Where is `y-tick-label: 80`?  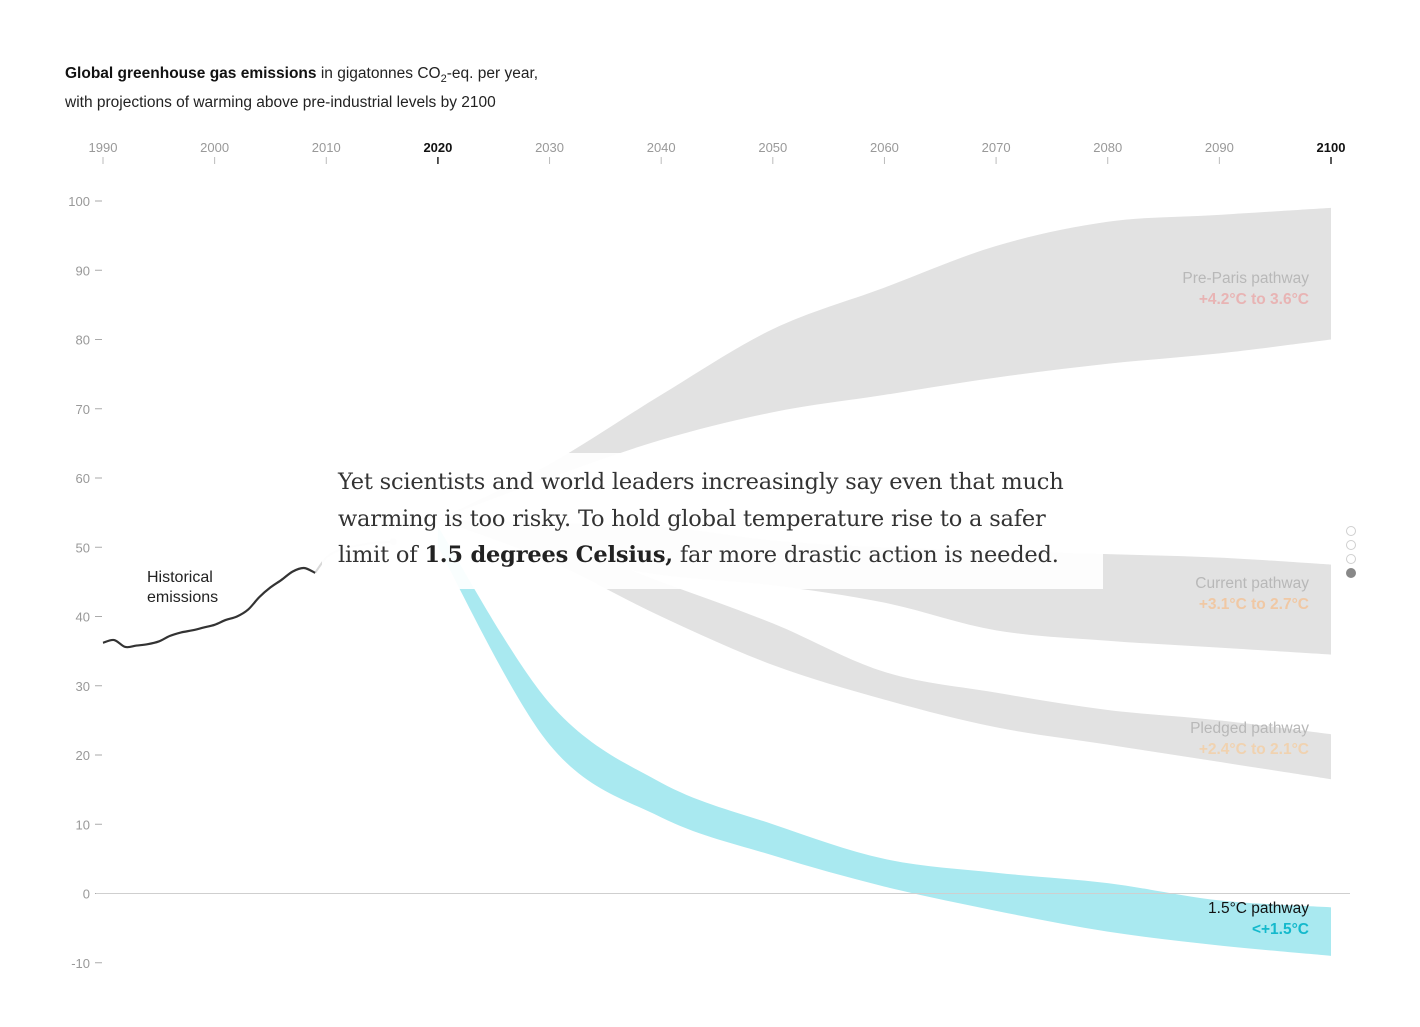
y-tick-label: 80 is located at coordinates (83, 340).